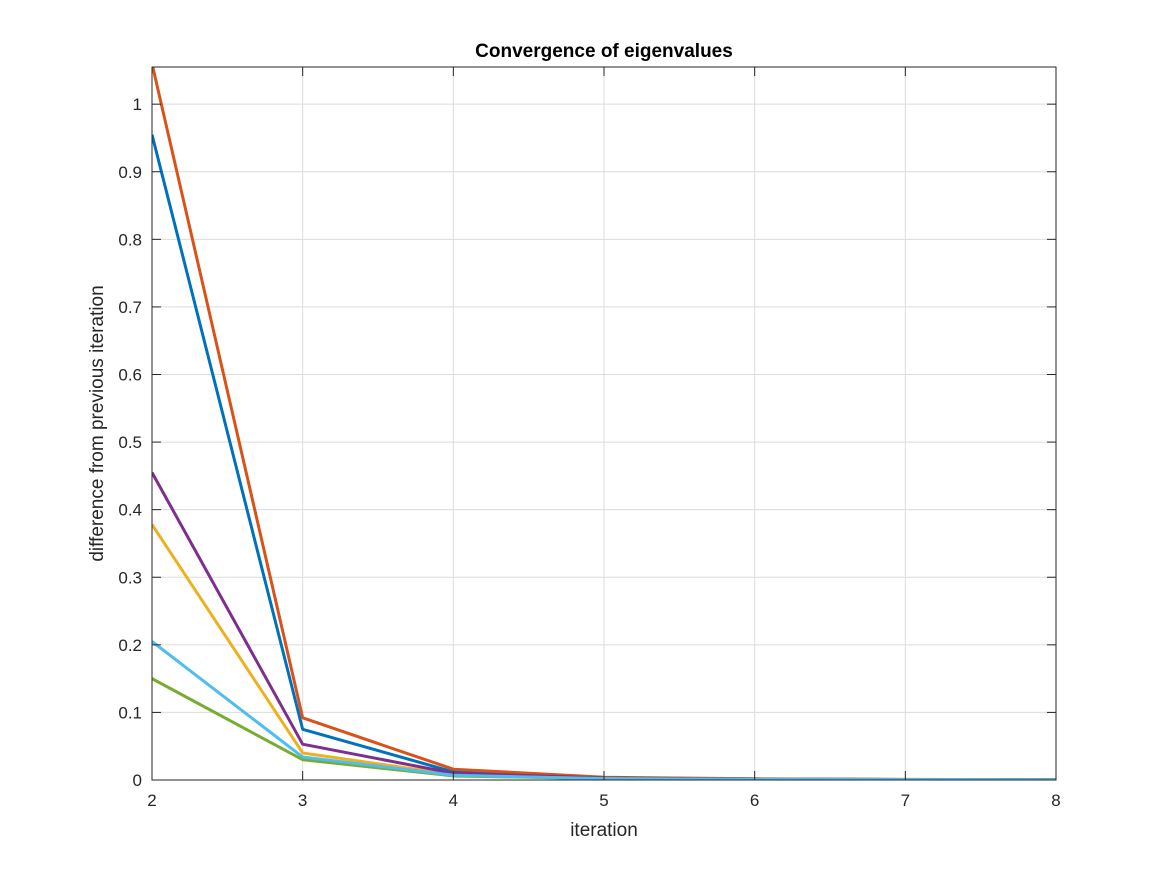 Image resolution: width=1167 pixels, height=875 pixels. What do you see at coordinates (130, 172) in the screenshot?
I see `y-tick-label: 0.9` at bounding box center [130, 172].